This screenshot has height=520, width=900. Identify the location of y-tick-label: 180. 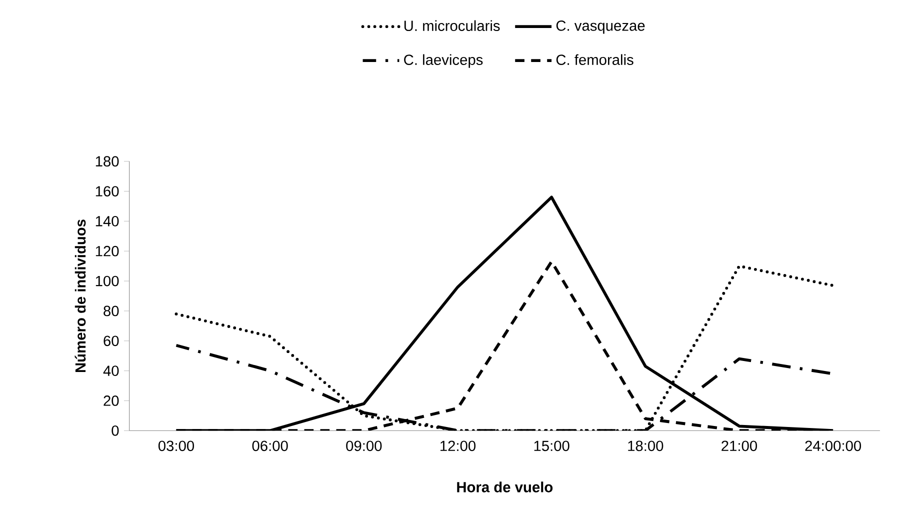
(107, 161).